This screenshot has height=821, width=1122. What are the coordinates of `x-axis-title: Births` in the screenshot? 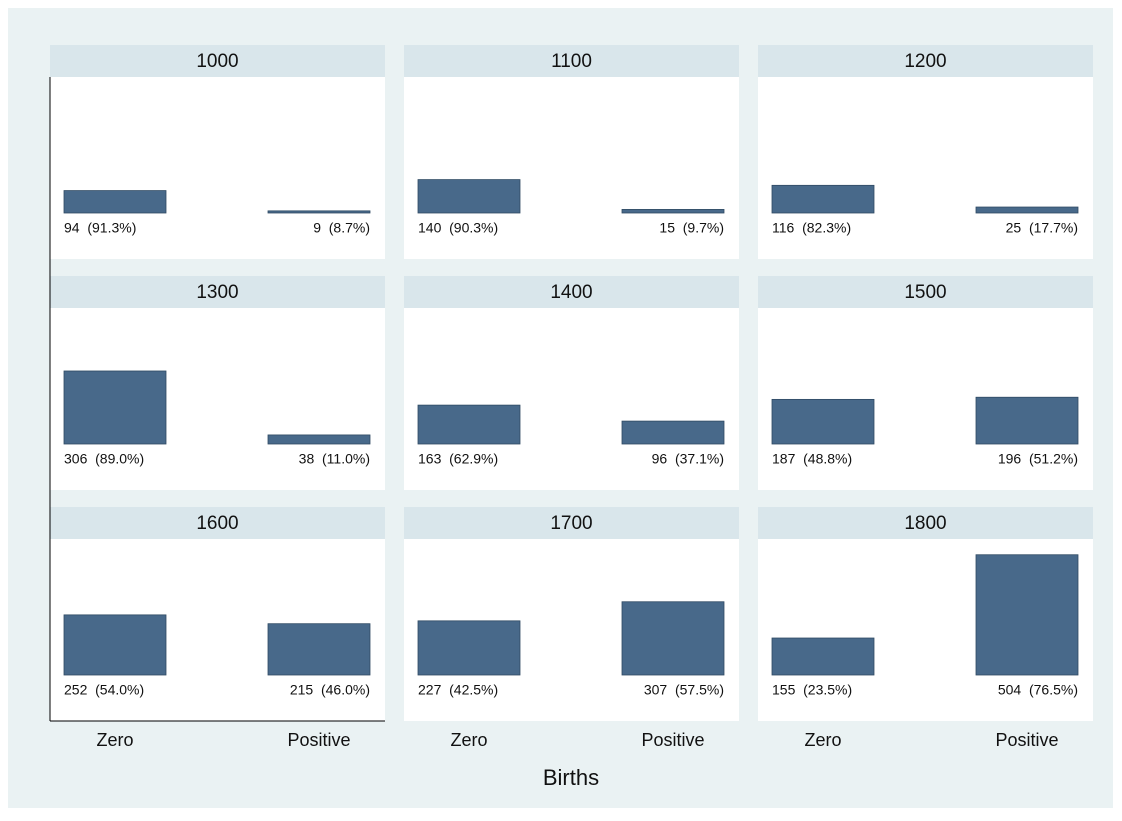 It's located at (571, 777).